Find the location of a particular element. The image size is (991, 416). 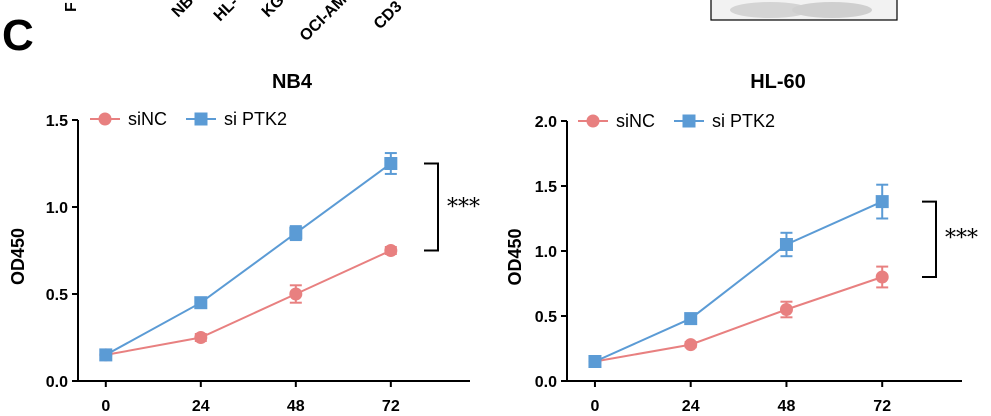

blot-image-fragment is located at coordinates (804, 10).